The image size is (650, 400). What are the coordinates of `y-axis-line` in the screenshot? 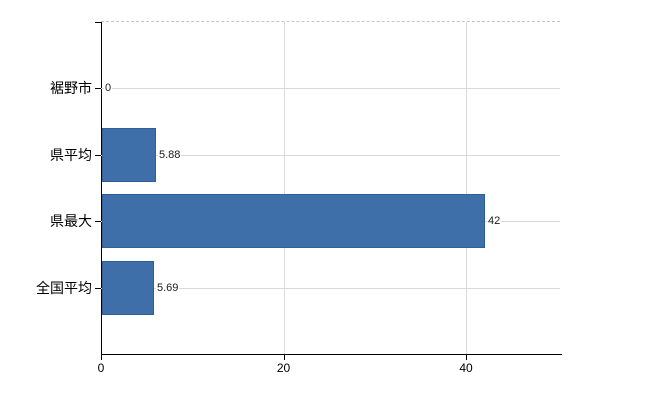 It's located at (101, 188).